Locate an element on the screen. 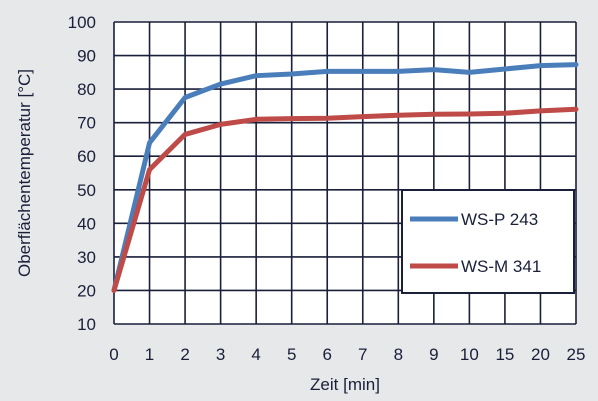 The width and height of the screenshot is (598, 401). legend: WS-P 243 WS-M 341 is located at coordinates (488, 241).